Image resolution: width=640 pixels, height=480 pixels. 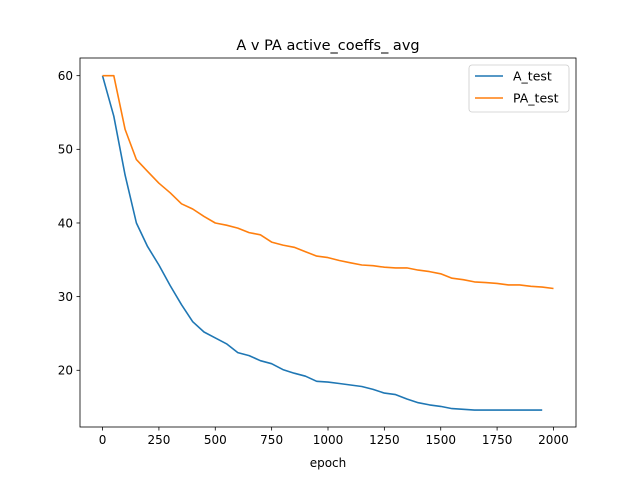 I want to click on x-tick-label: 500, so click(x=215, y=440).